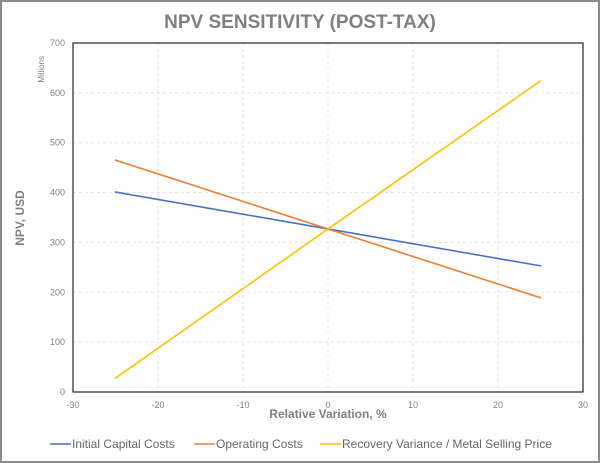  I want to click on x-axis-label: Relative Variation, %, so click(328, 414).